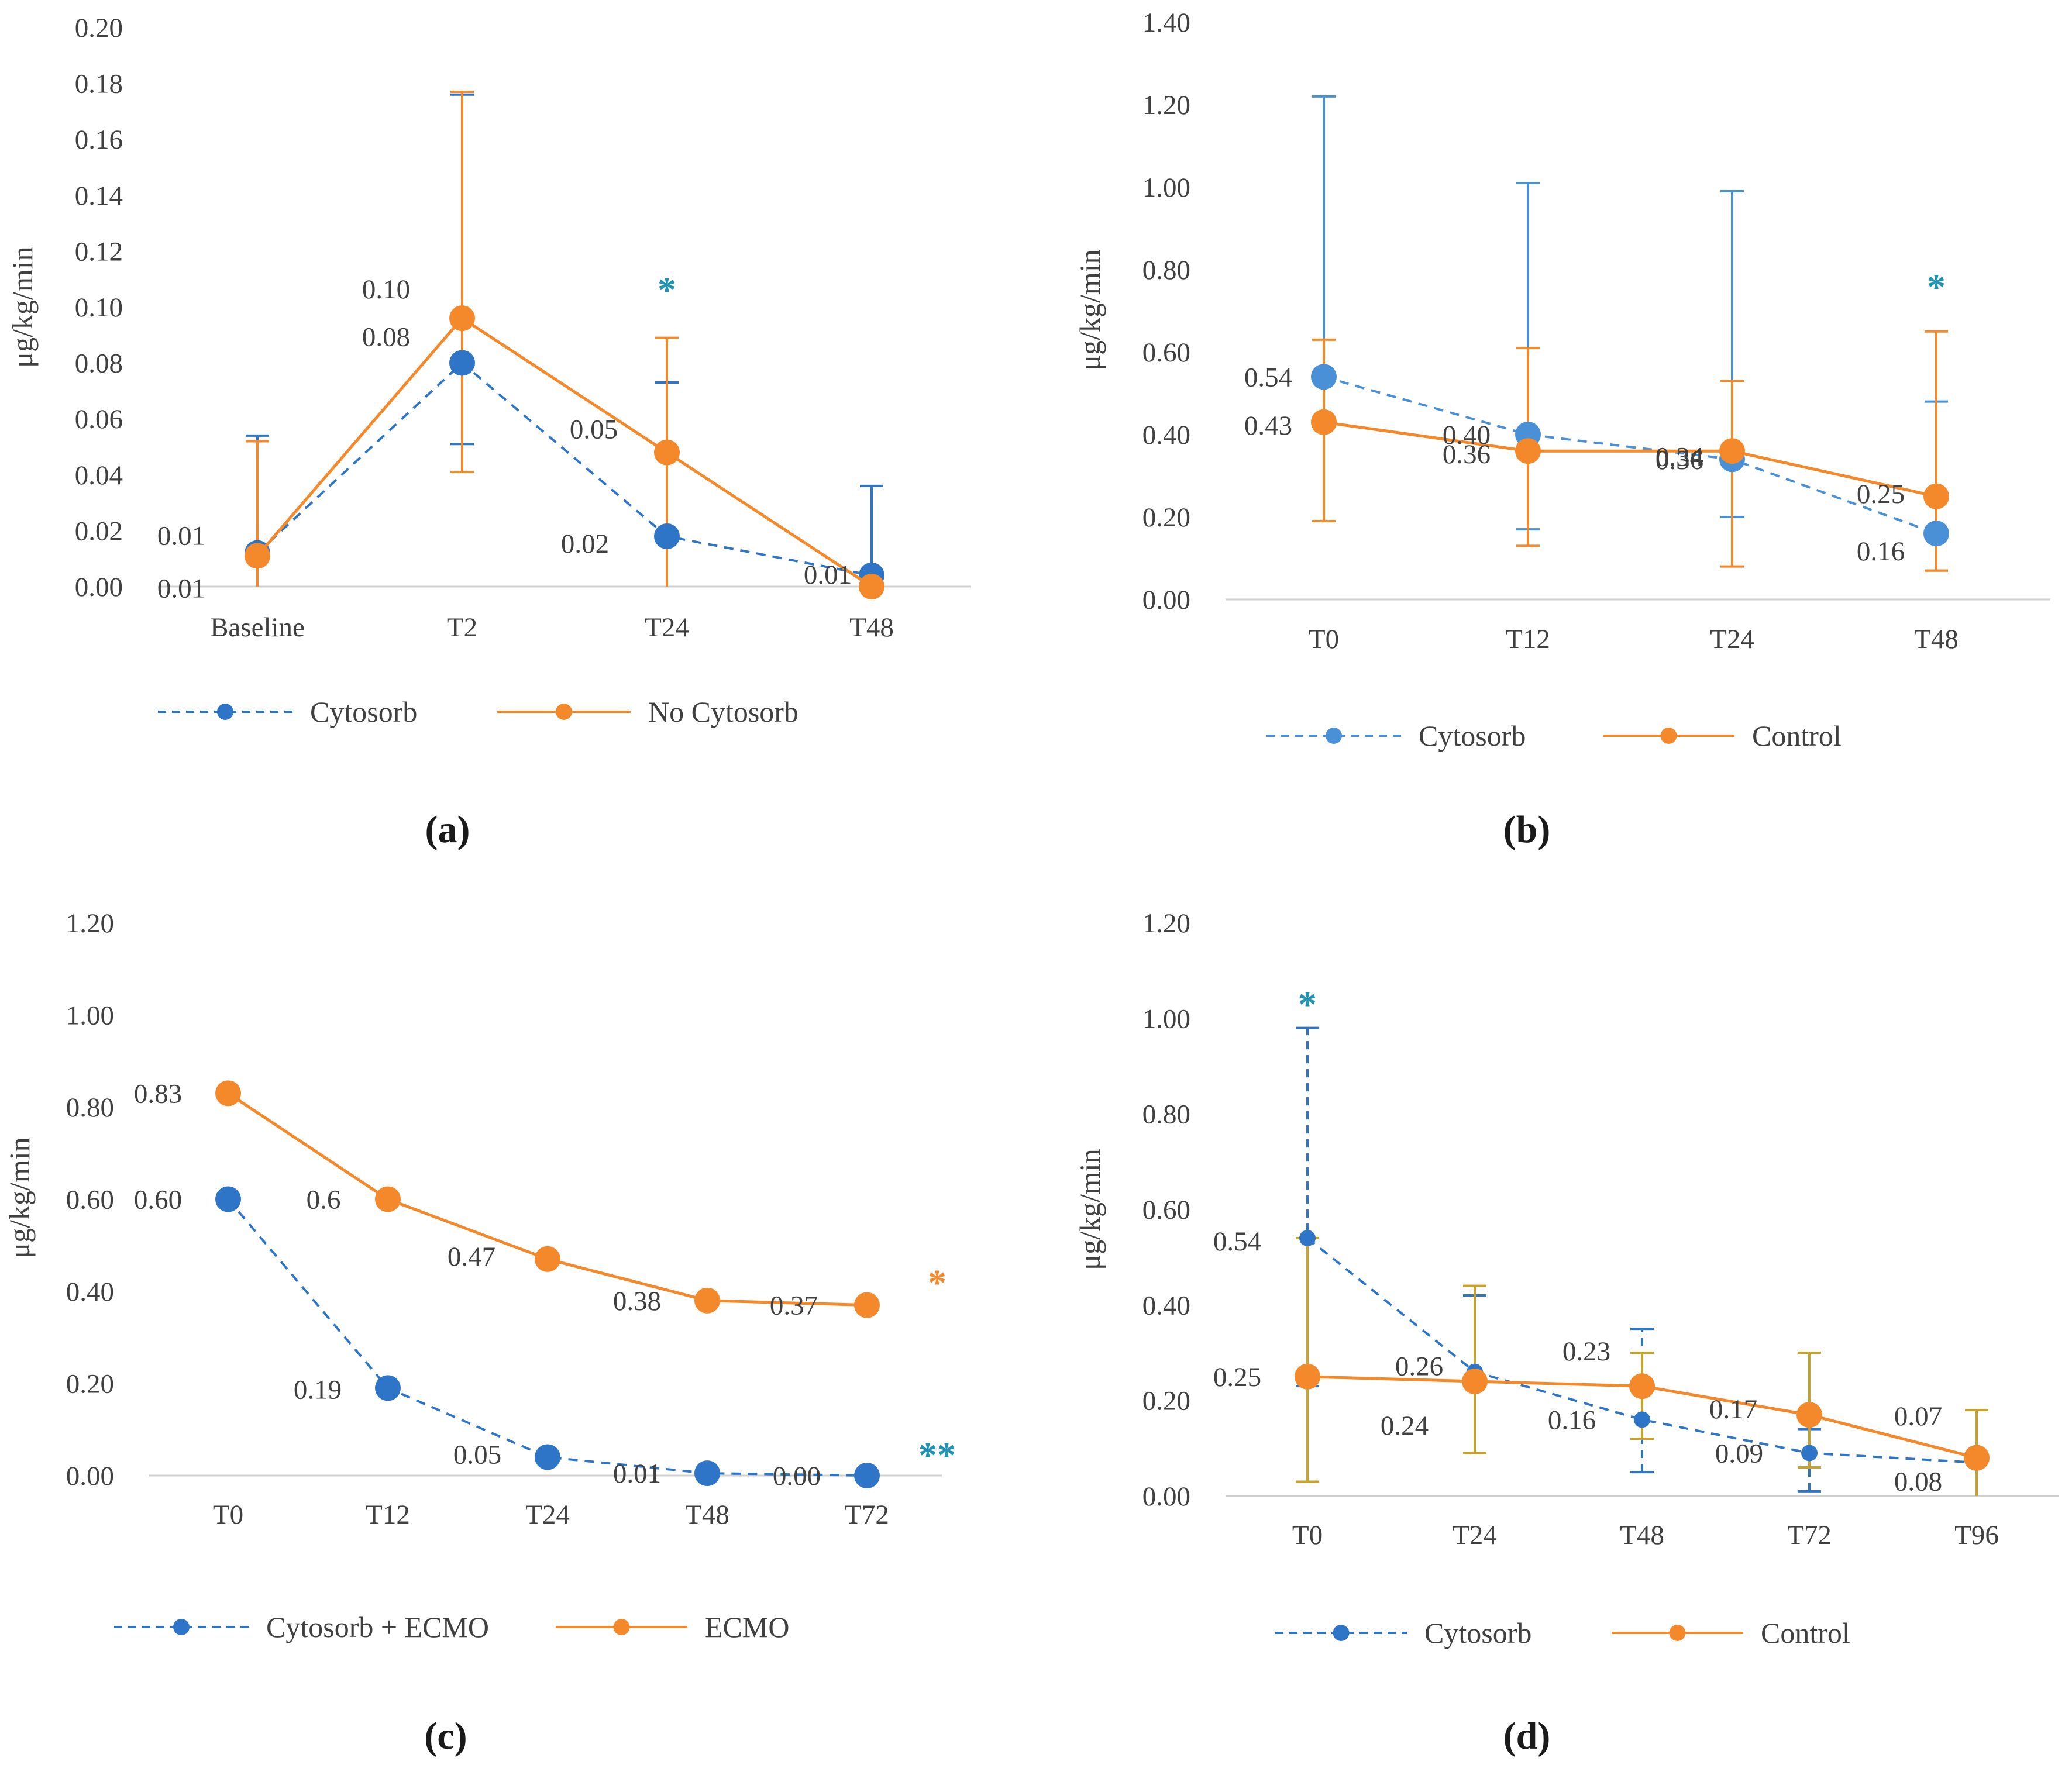 This screenshot has height=1782, width=2072. What do you see at coordinates (1976, 1535) in the screenshot?
I see `x-tick-label: T96` at bounding box center [1976, 1535].